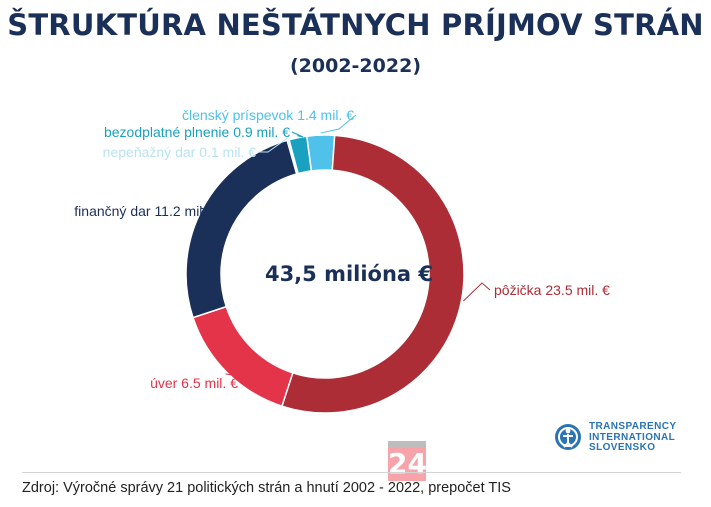 The image size is (711, 507). Describe the element at coordinates (273, 145) in the screenshot. I see `leader-nepenazny-dar` at that location.